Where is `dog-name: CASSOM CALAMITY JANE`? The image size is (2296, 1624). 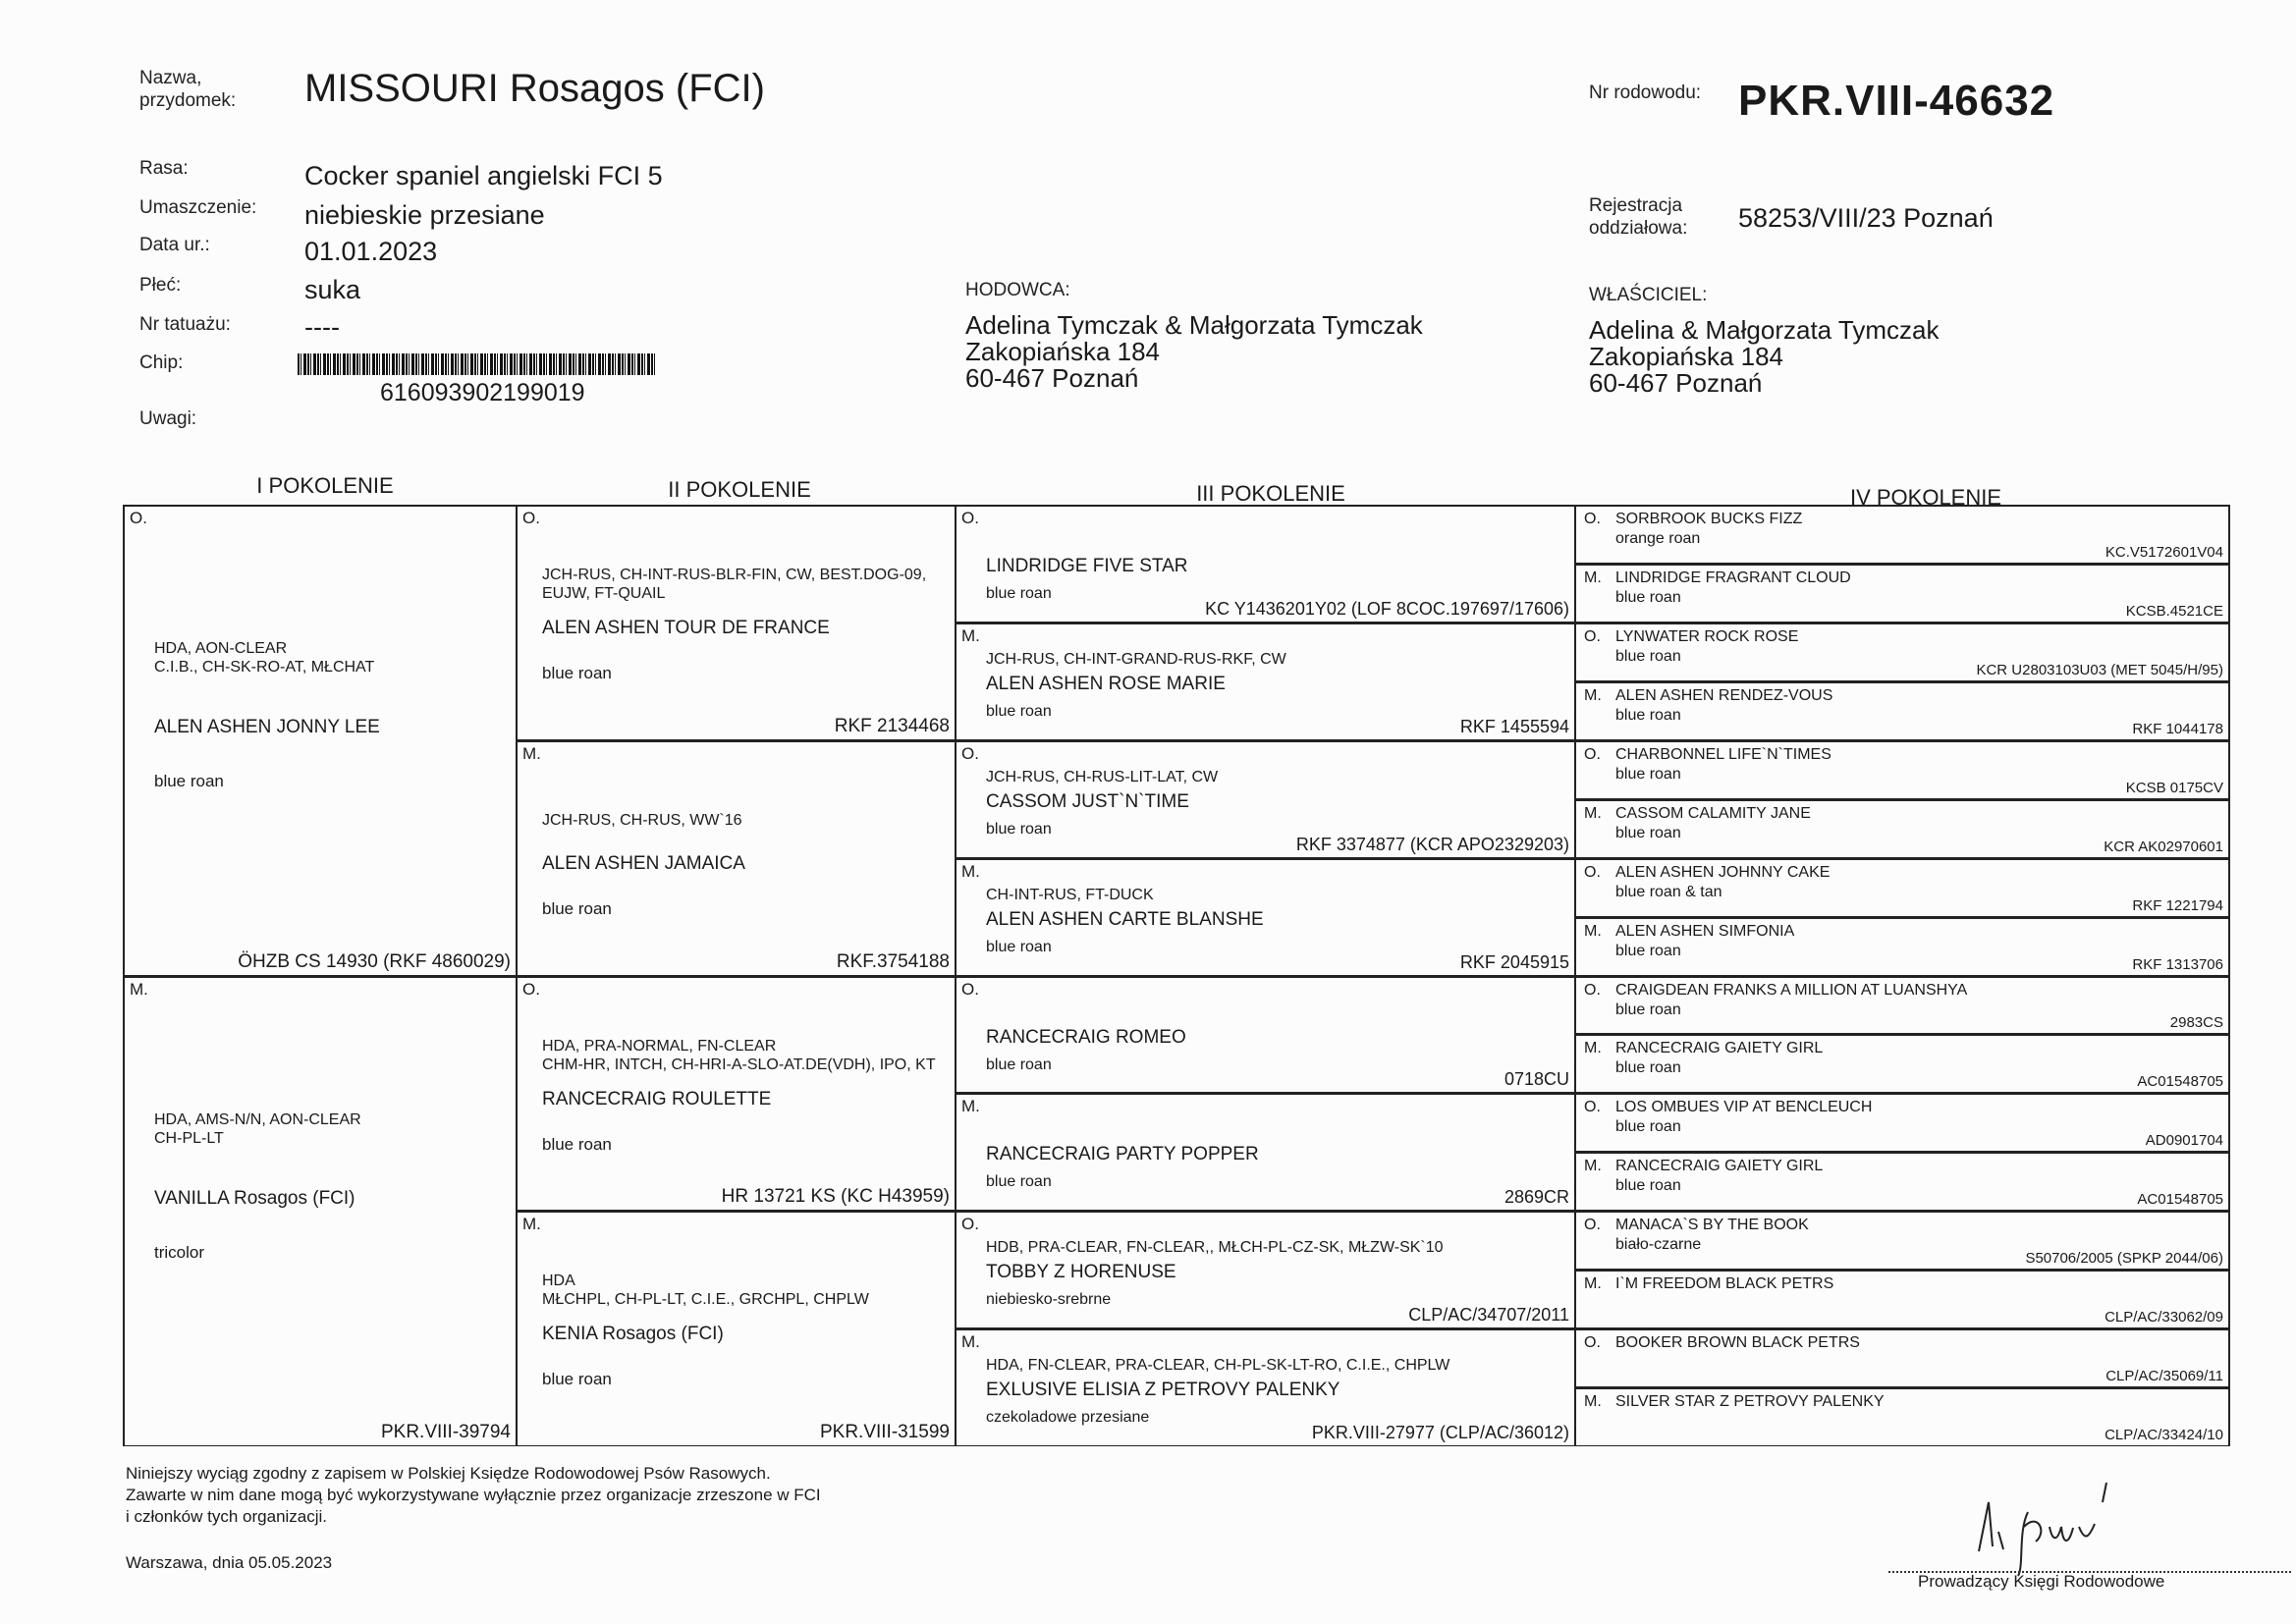
dog-name: CASSOM CALAMITY JANE is located at coordinates (1713, 813).